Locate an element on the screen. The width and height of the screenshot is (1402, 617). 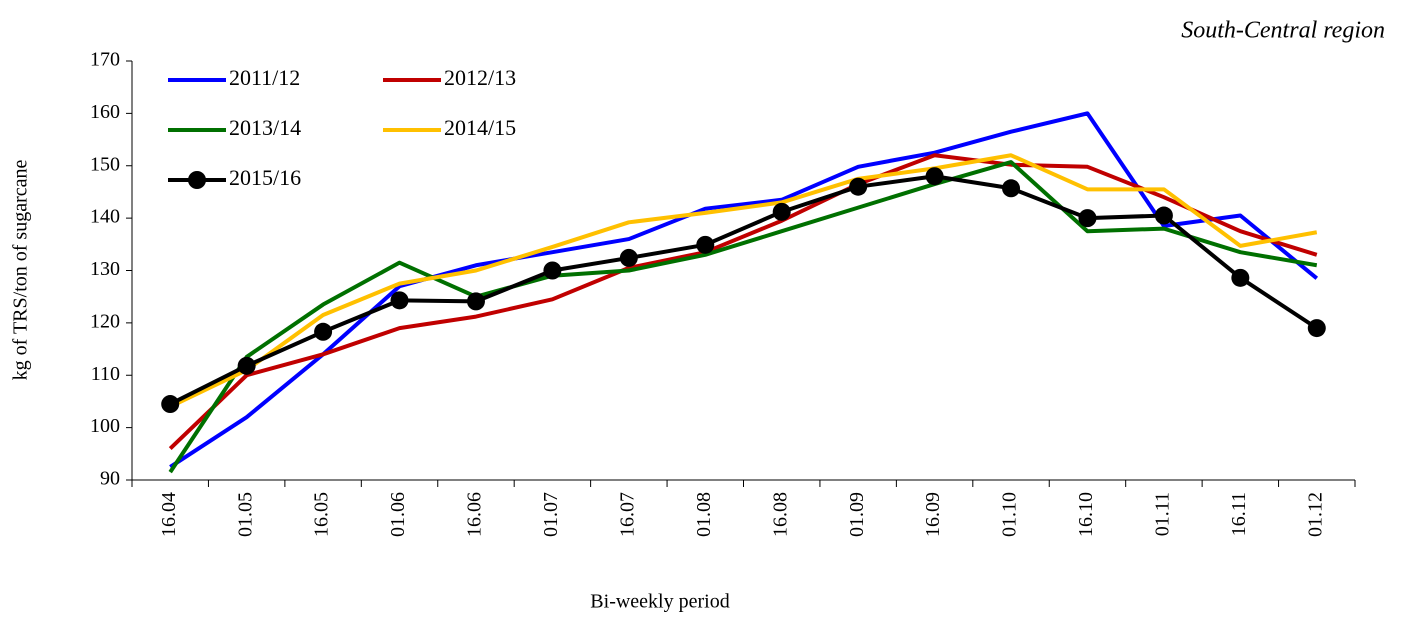
y-axis-label: kg of TRS/ton of sugarcane is located at coordinates (21, 270).